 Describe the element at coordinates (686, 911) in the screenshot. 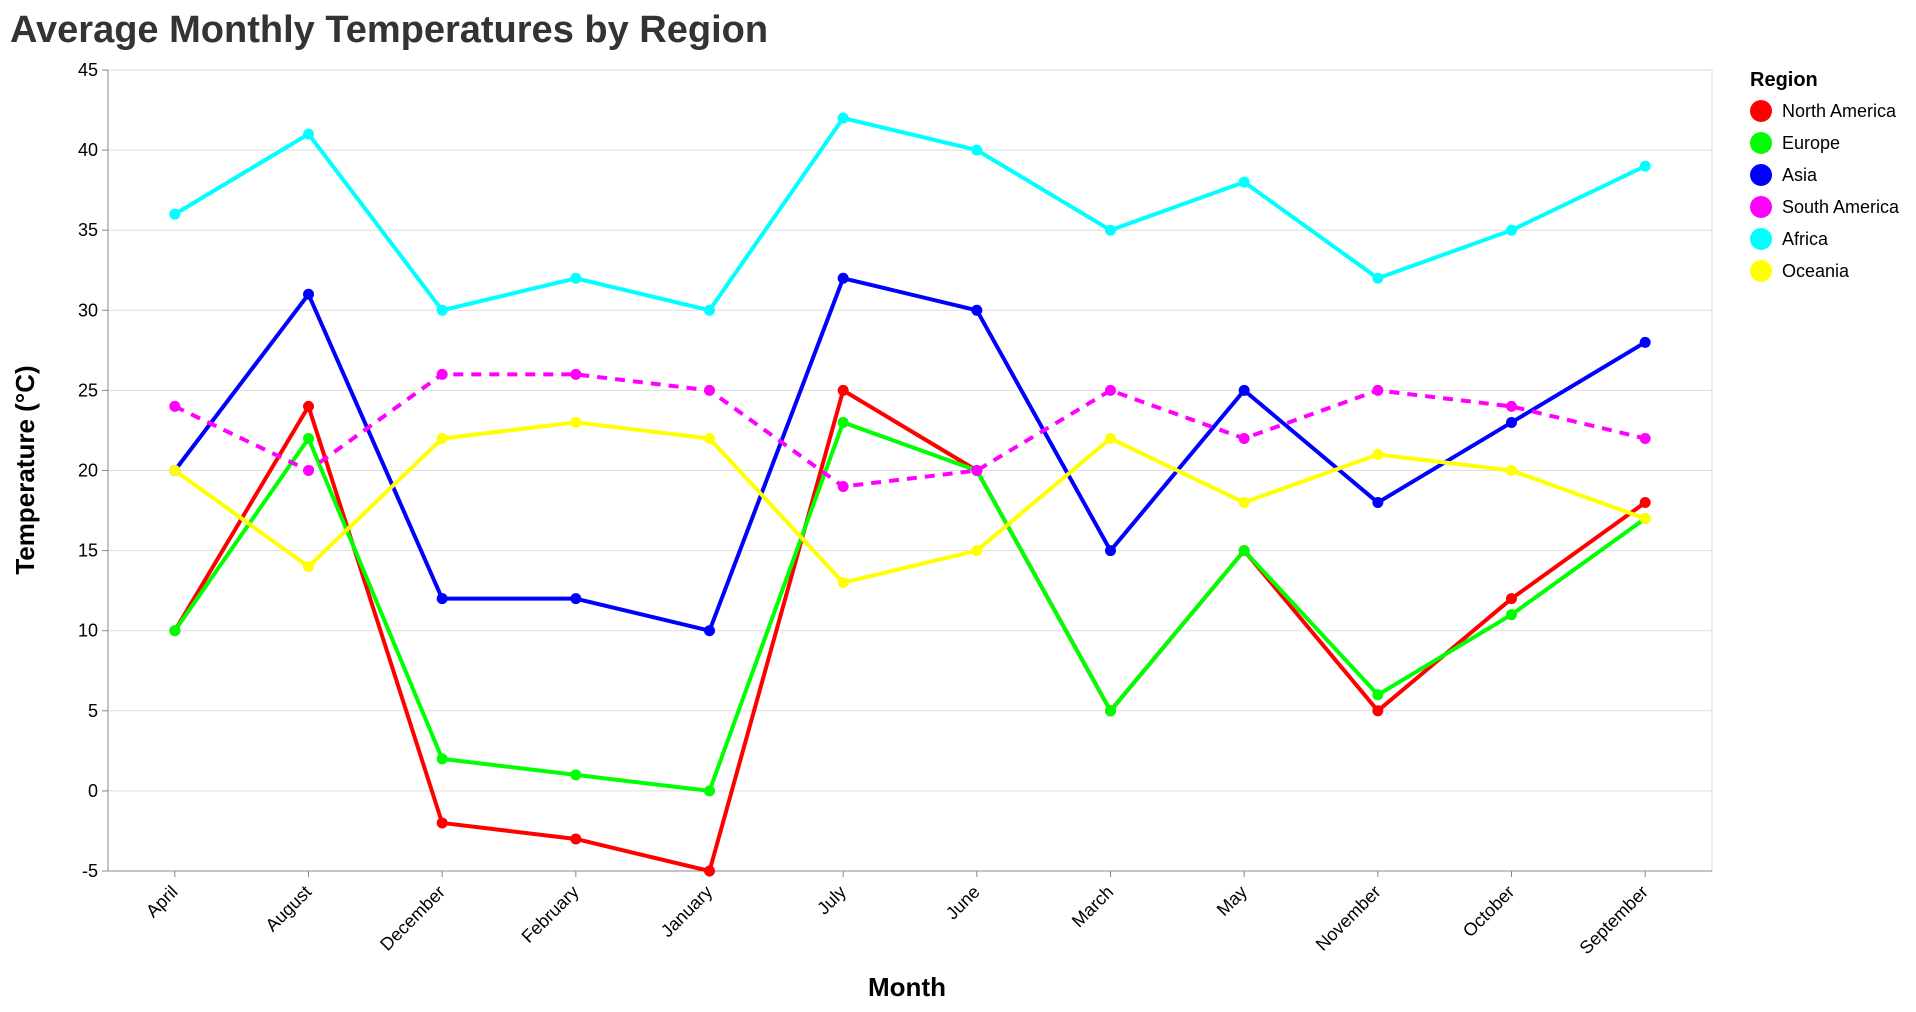

I see `x-tick-label: January` at that location.